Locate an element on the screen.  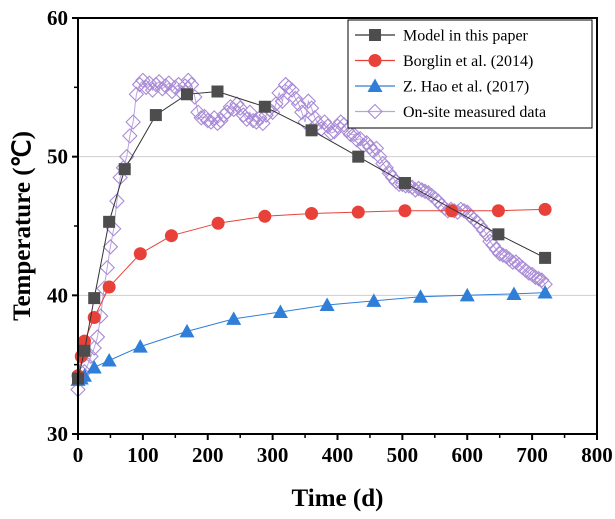
legend-item: Borglin et al. (2014) is located at coordinates (444, 61).